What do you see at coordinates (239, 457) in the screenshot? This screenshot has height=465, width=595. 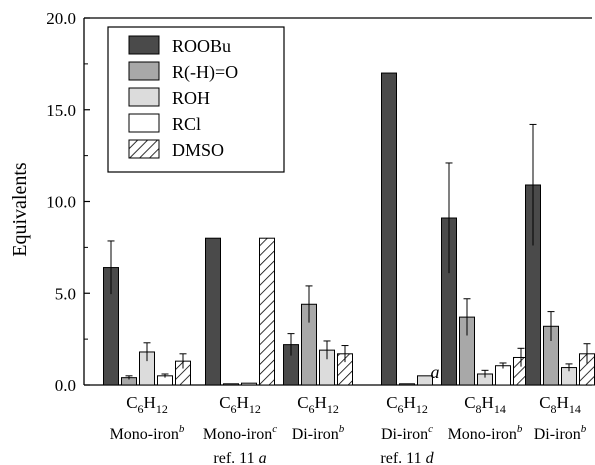 I see `x-tick-label-ref: ref. 11 a` at bounding box center [239, 457].